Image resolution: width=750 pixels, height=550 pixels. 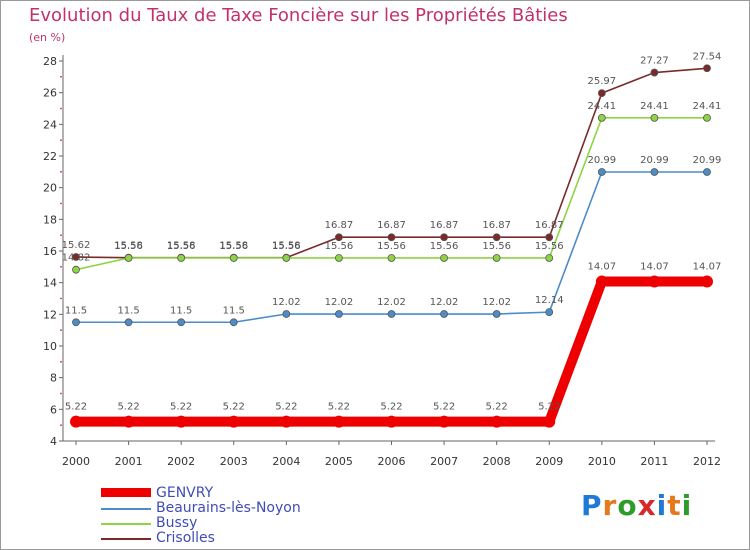 I want to click on y-tick-label: 12, so click(x=50, y=314).